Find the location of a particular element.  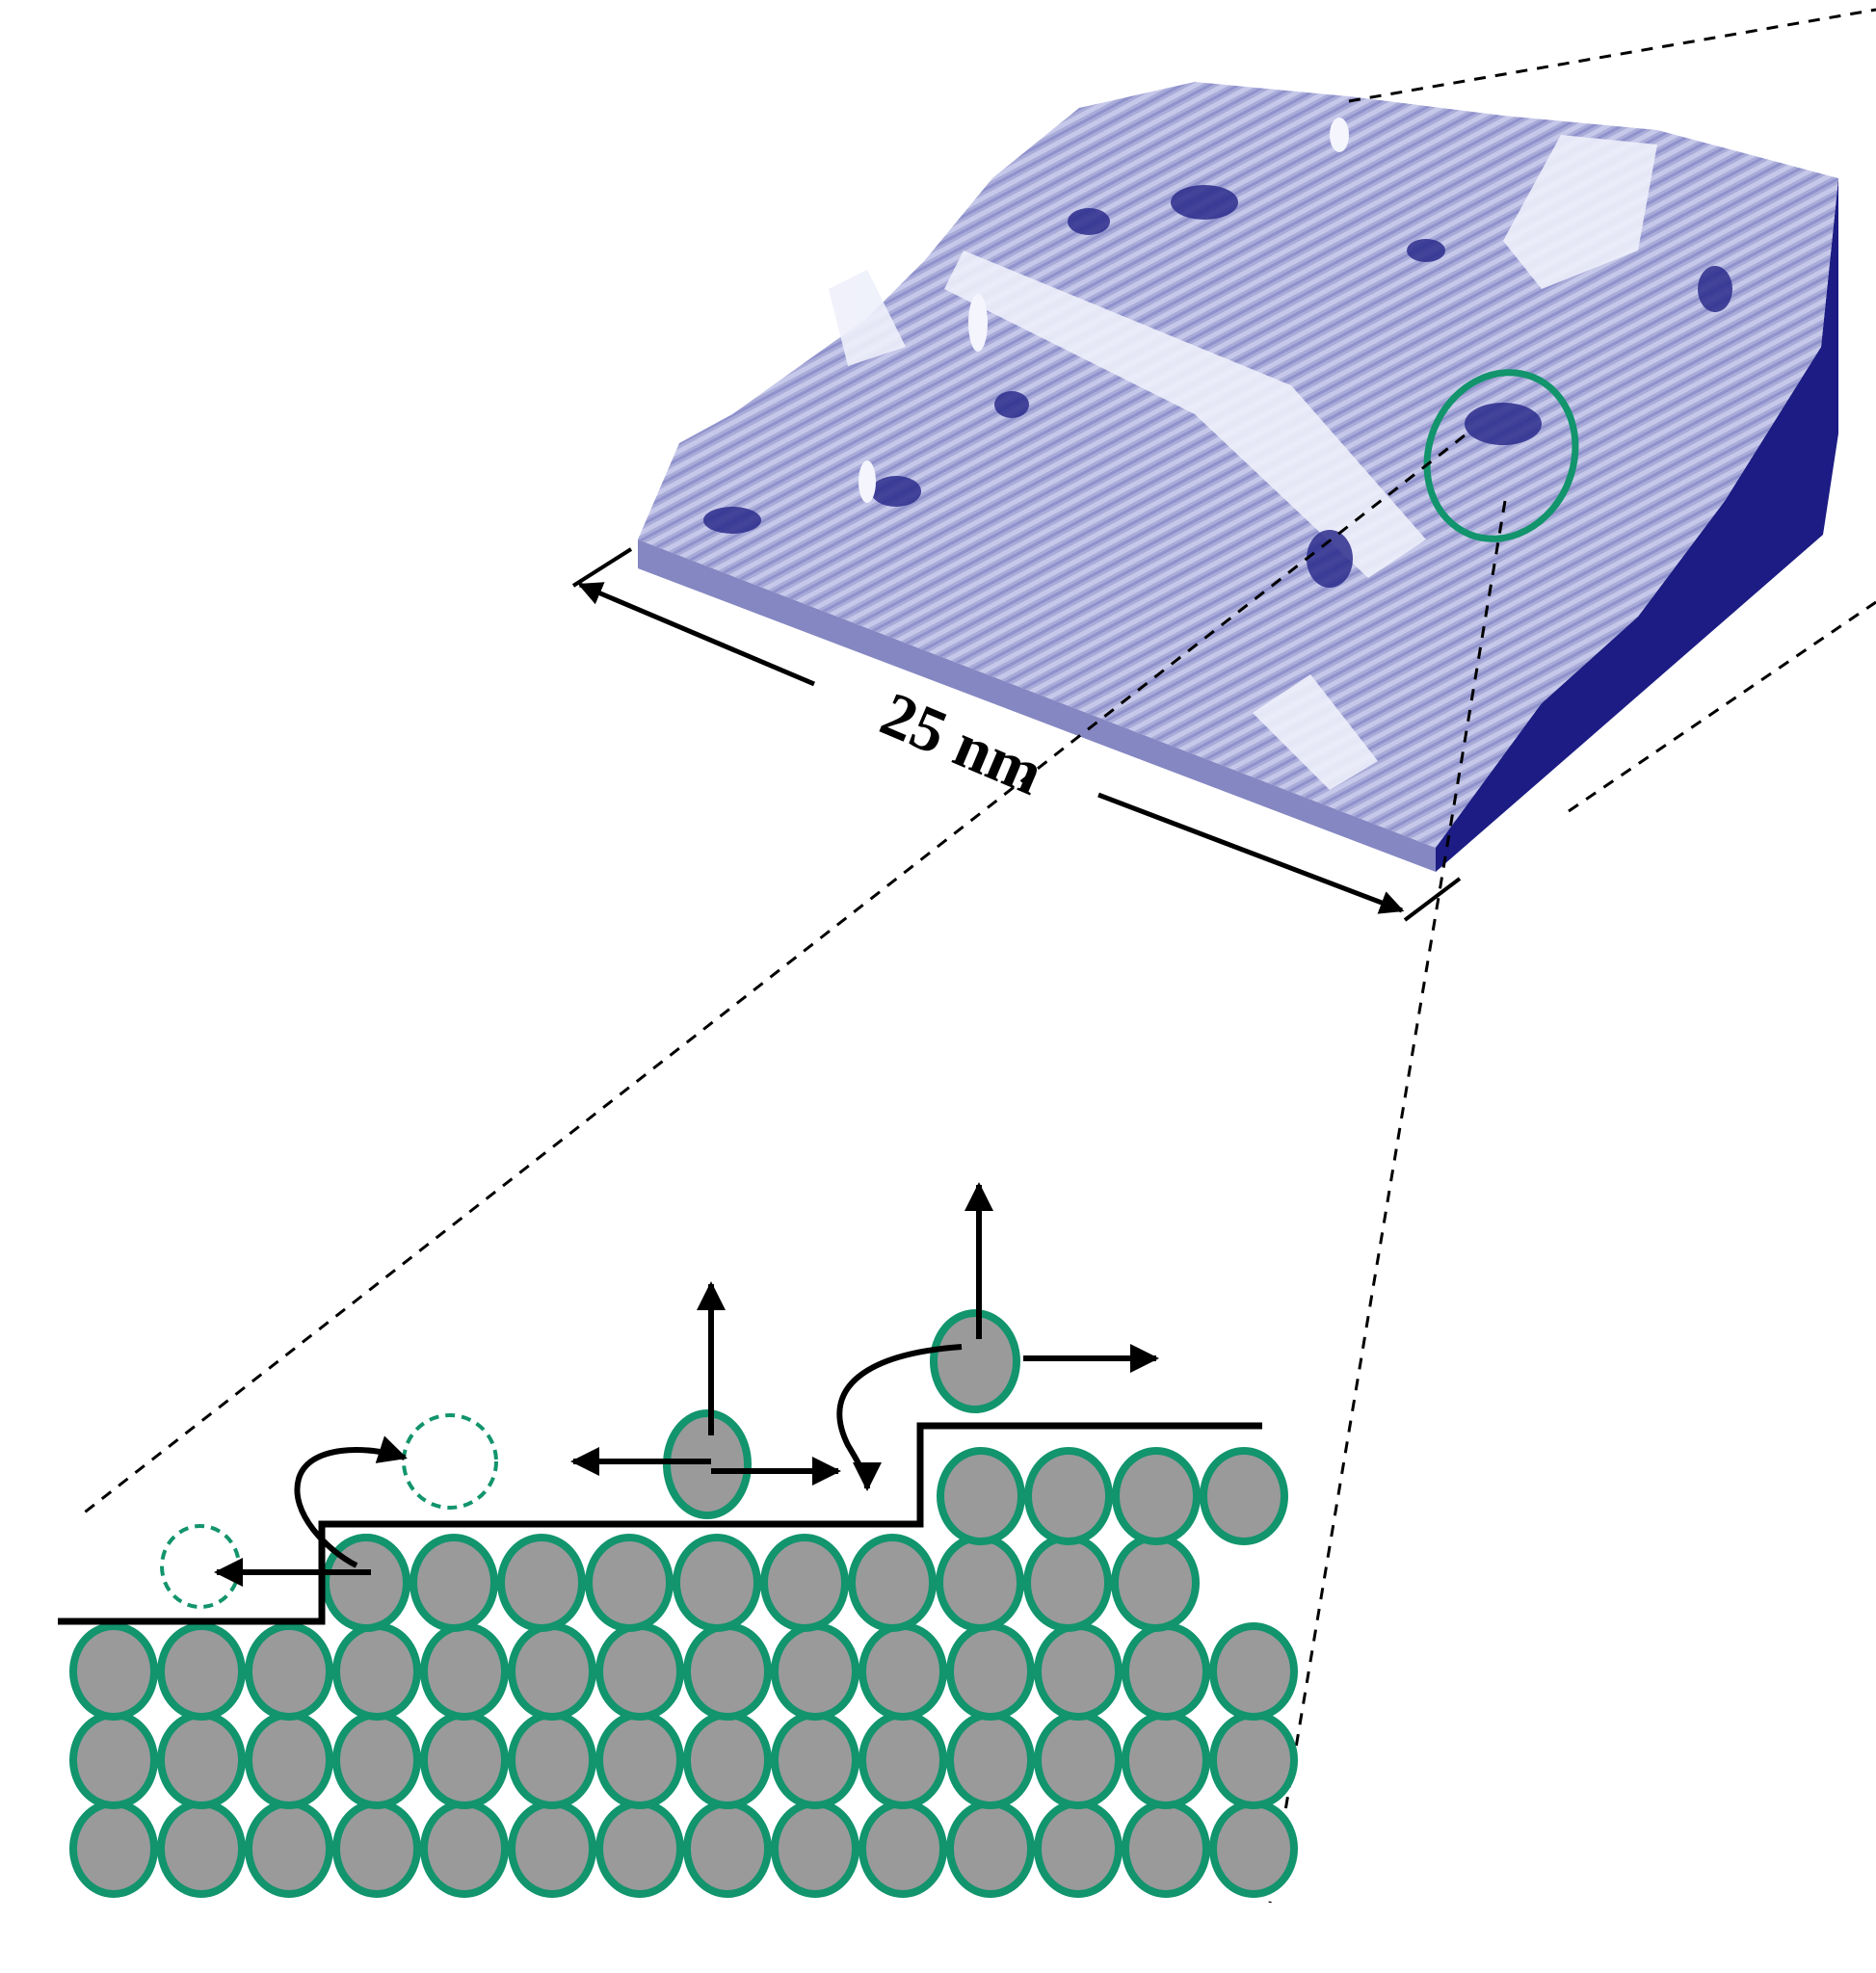

scale-bar-right-tick is located at coordinates (1432, 899).